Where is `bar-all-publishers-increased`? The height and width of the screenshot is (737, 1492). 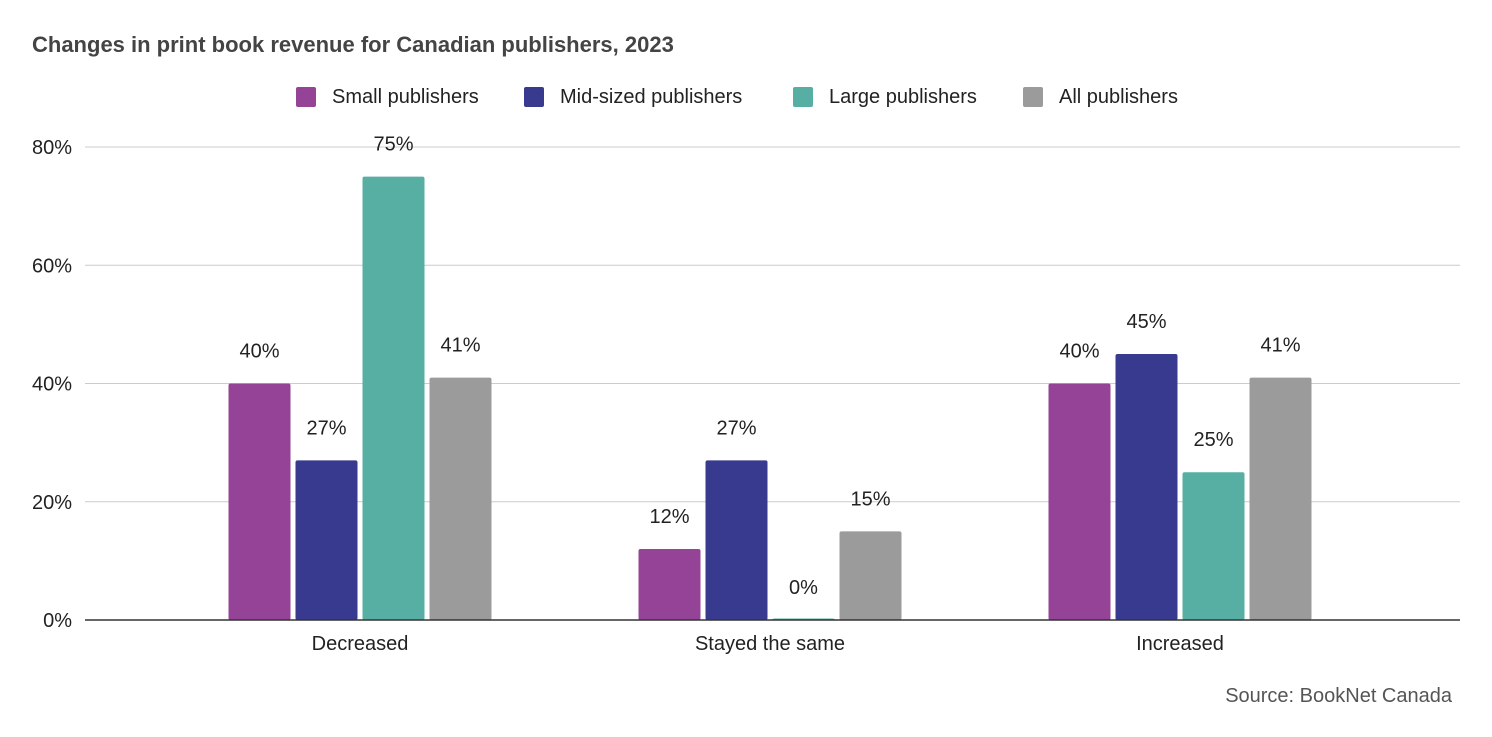 bar-all-publishers-increased is located at coordinates (1280, 498).